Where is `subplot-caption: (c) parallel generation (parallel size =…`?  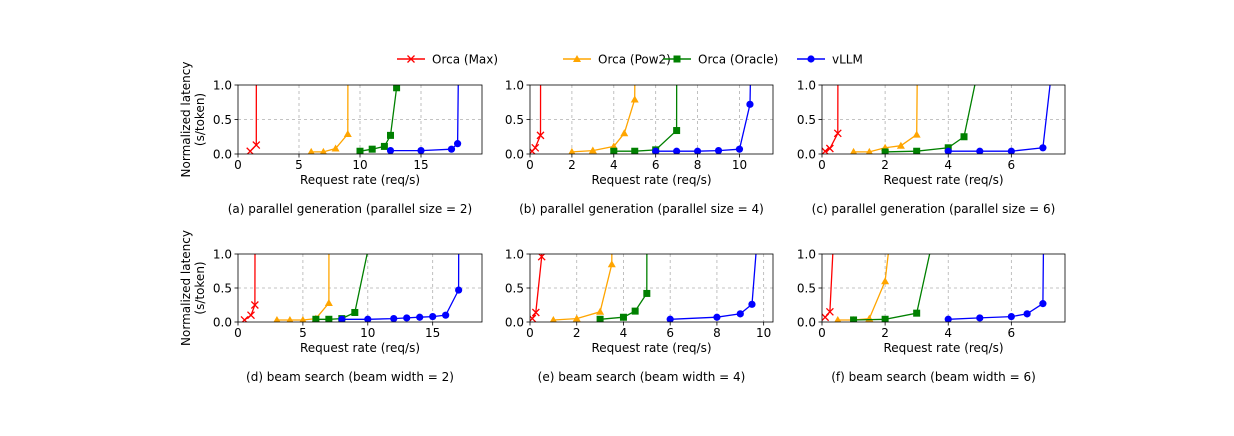
subplot-caption: (c) parallel generation (parallel size =… is located at coordinates (934, 209).